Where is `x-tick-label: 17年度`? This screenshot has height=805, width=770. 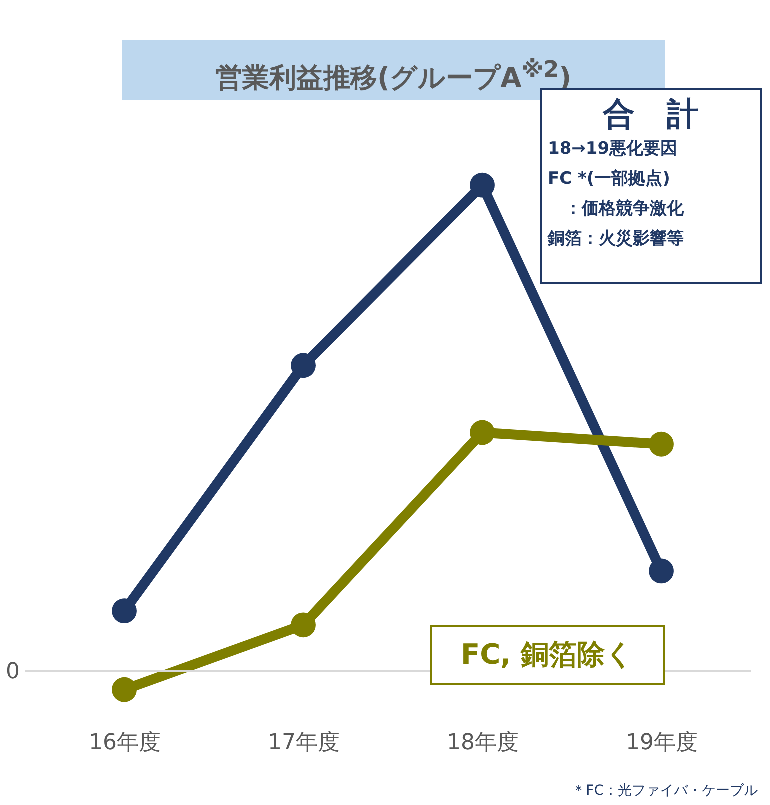 x-tick-label: 17年度 is located at coordinates (304, 743).